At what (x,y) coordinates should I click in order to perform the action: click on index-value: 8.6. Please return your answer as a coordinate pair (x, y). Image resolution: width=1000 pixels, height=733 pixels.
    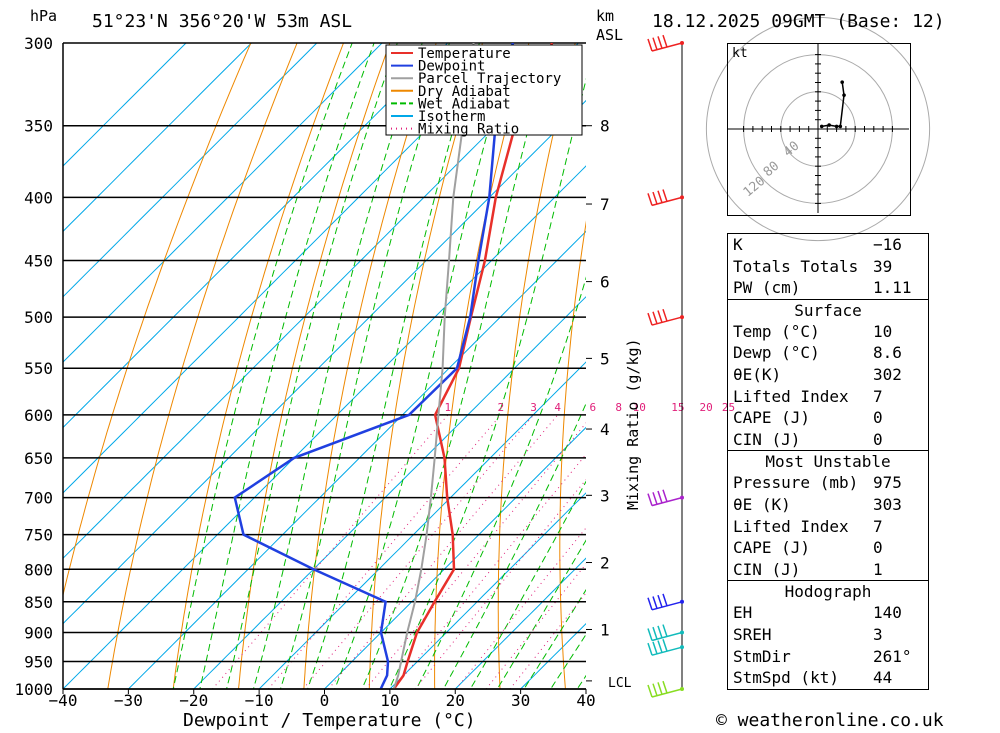
    Looking at the image, I should click on (887, 353).